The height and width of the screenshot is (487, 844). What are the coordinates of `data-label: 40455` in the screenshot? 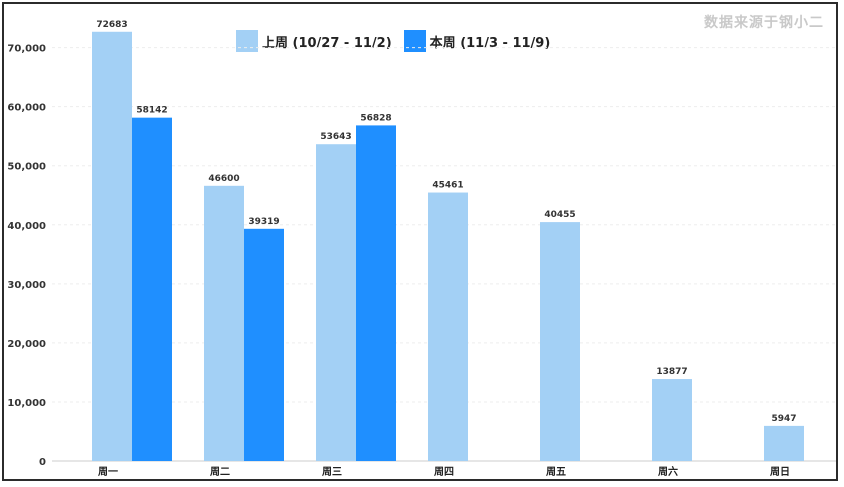 It's located at (559, 215).